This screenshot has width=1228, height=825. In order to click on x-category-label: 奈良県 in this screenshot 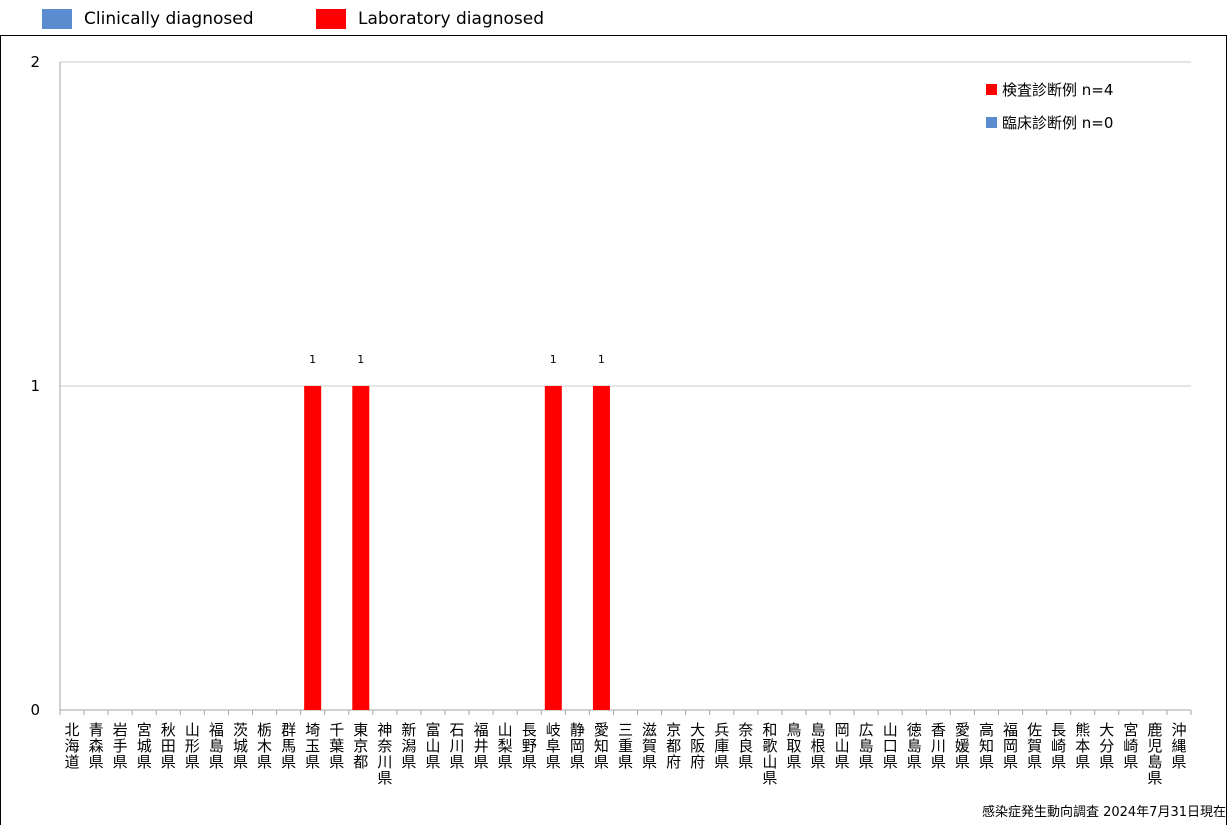, I will do `click(745, 746)`.